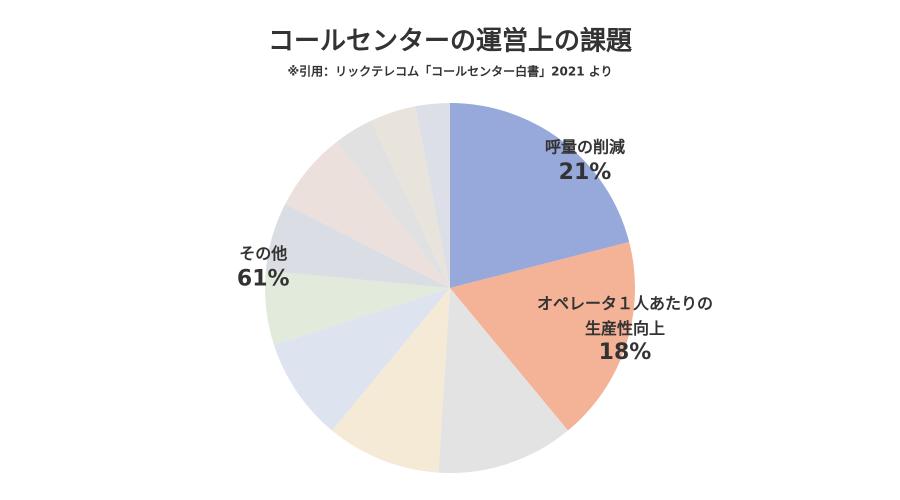 This screenshot has width=900, height=500. I want to click on chart-subtitle: ※引用：リックテレコム「コールセンター白書」2021 より, so click(449, 71).